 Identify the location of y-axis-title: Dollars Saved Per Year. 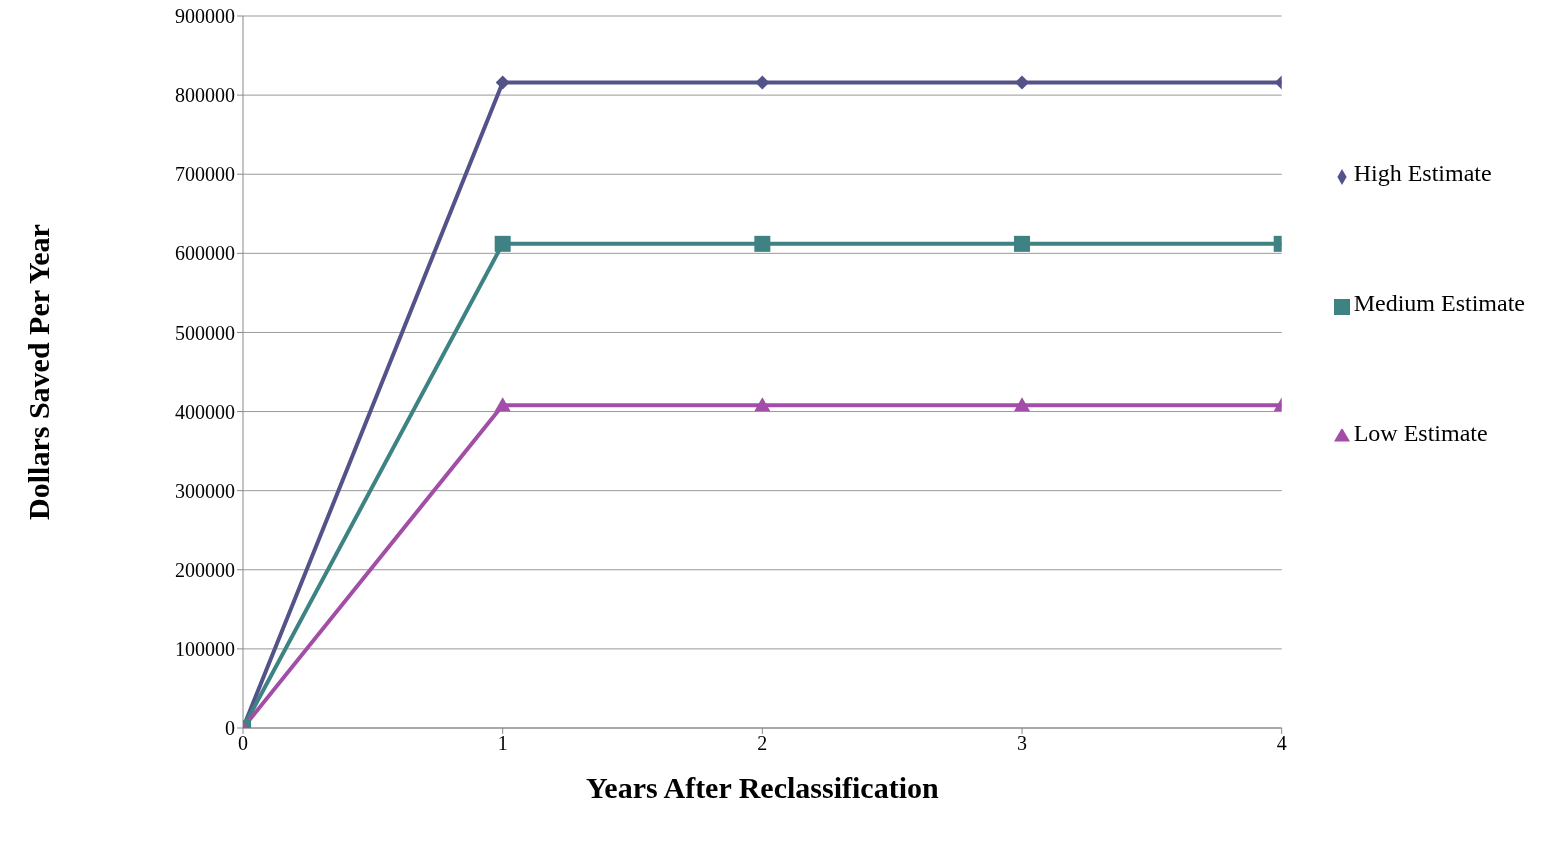
(38, 372).